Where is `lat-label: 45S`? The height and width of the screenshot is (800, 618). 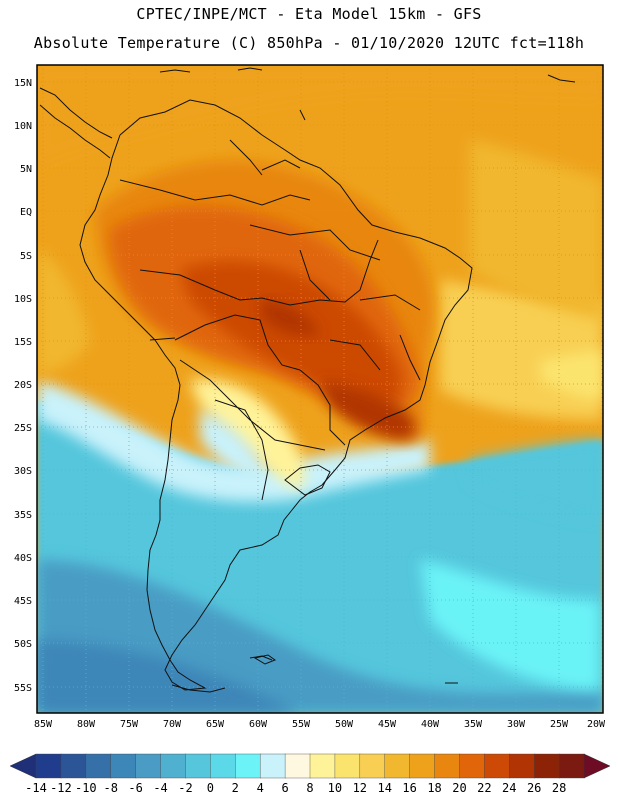 lat-label: 45S is located at coordinates (23, 601).